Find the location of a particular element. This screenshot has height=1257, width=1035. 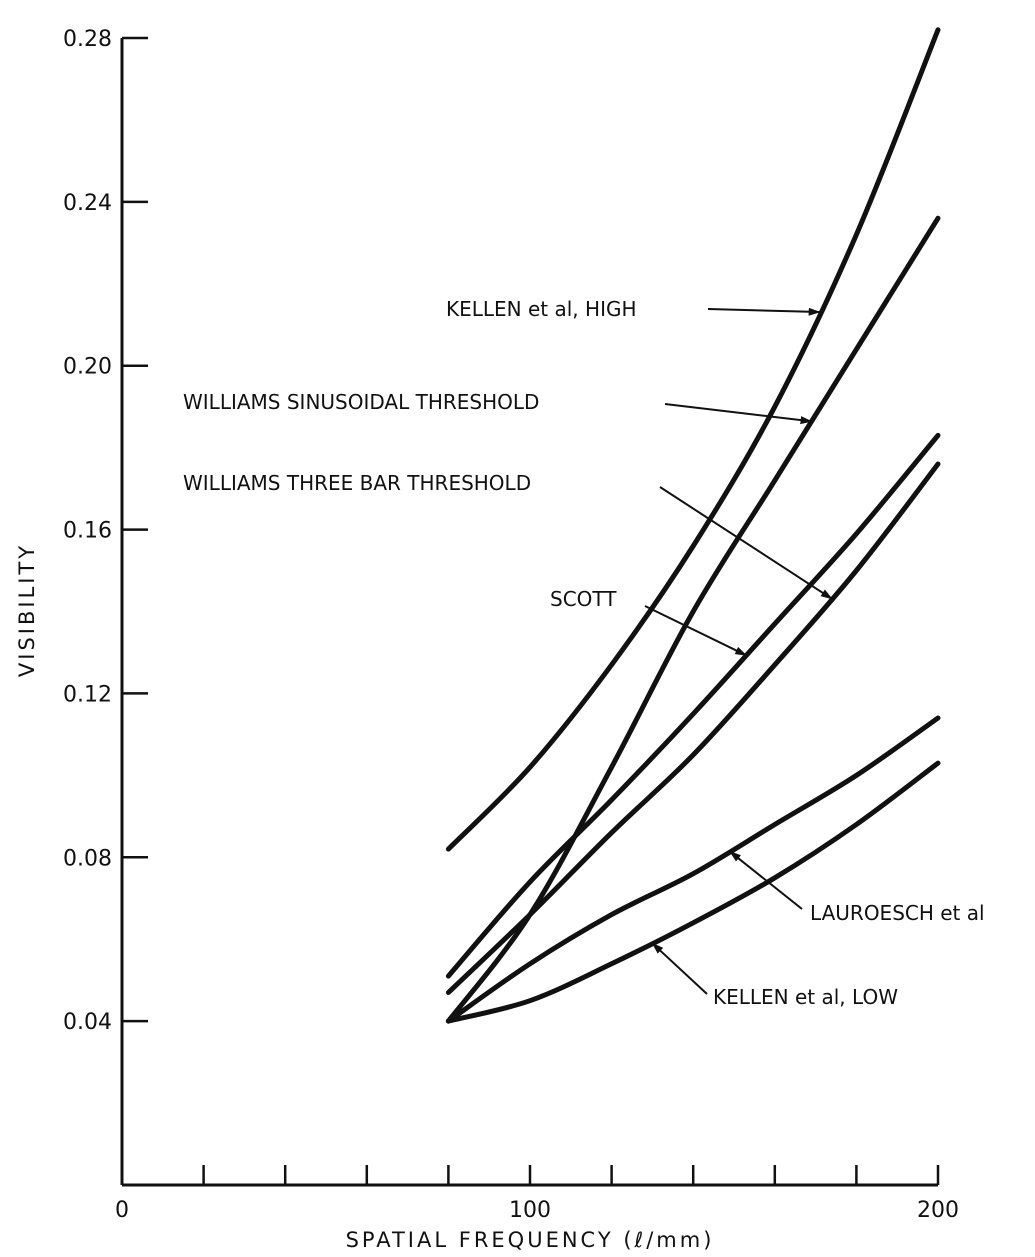

x-tick-label: 100 is located at coordinates (530, 1210).